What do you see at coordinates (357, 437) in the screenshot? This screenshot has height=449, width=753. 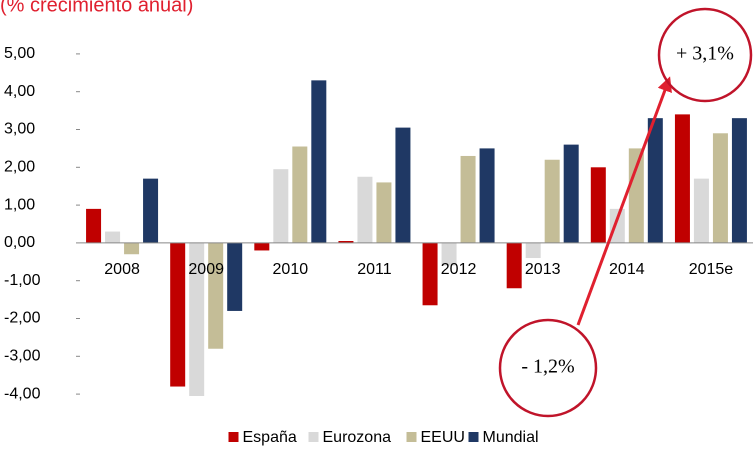 I see `legend-label: Eurozona` at bounding box center [357, 437].